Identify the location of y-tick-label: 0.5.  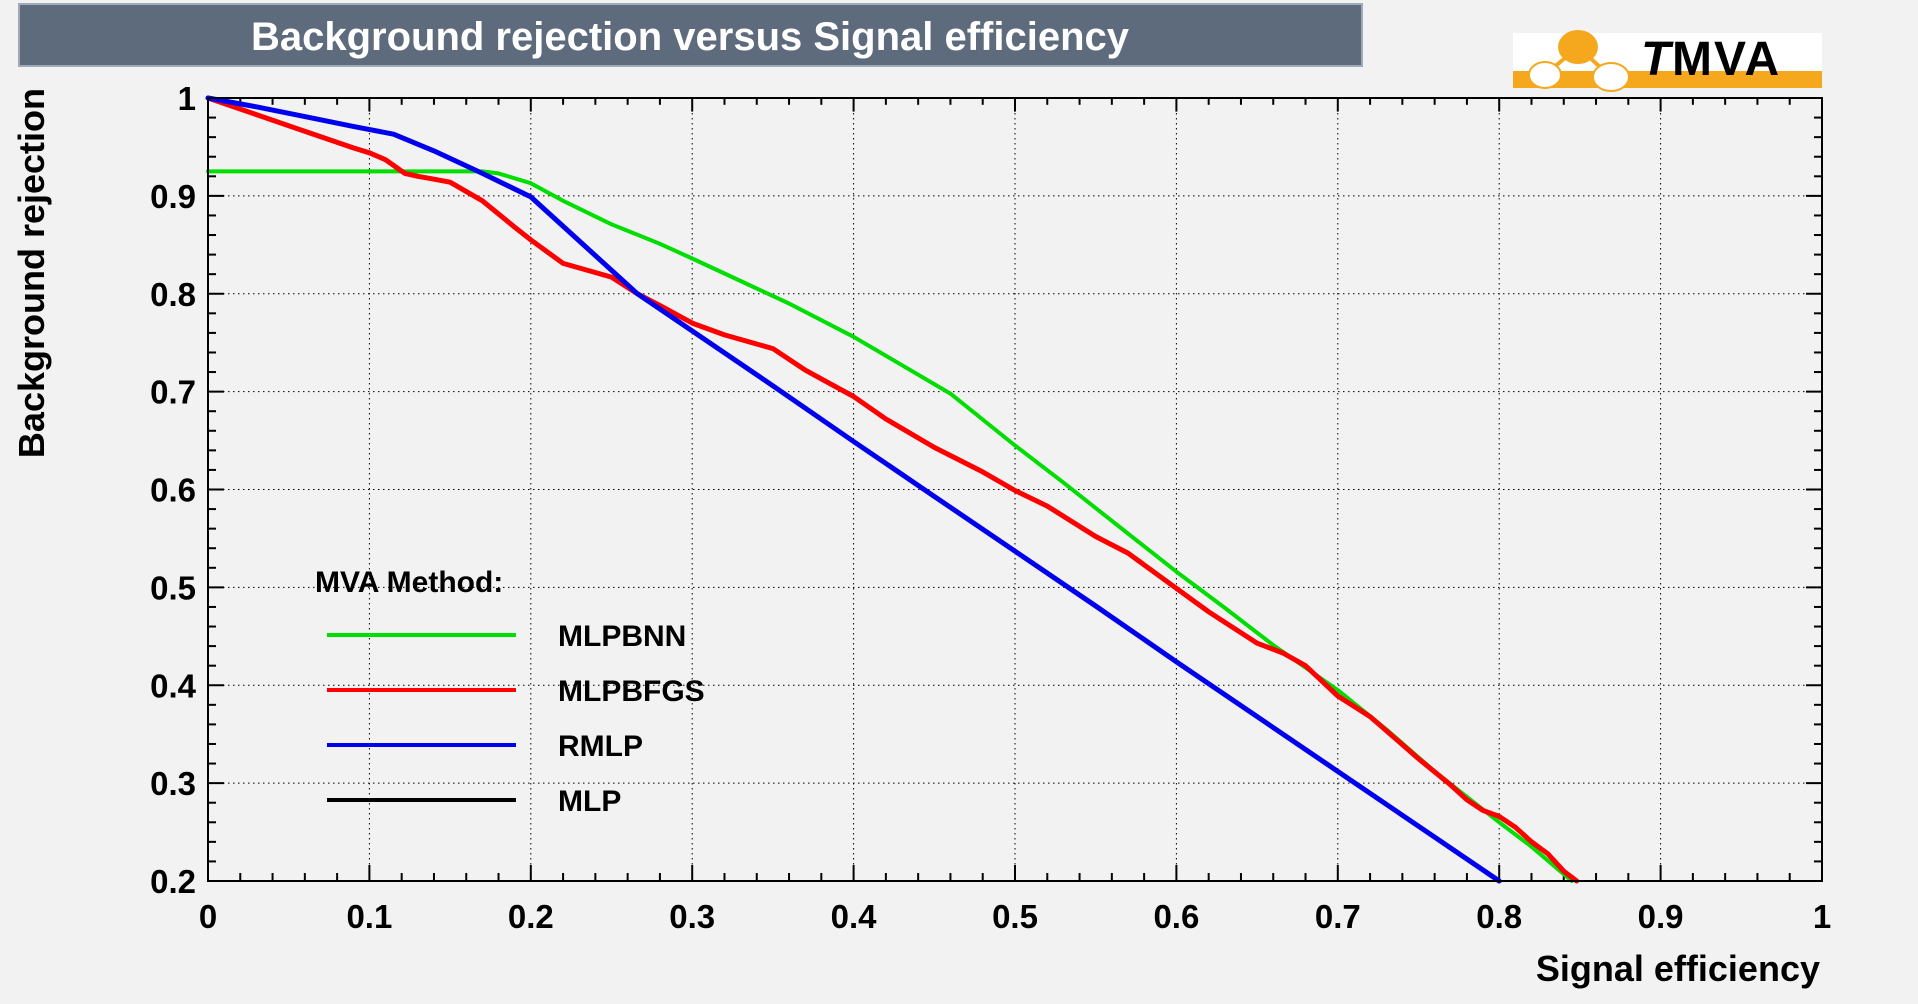
(173, 587).